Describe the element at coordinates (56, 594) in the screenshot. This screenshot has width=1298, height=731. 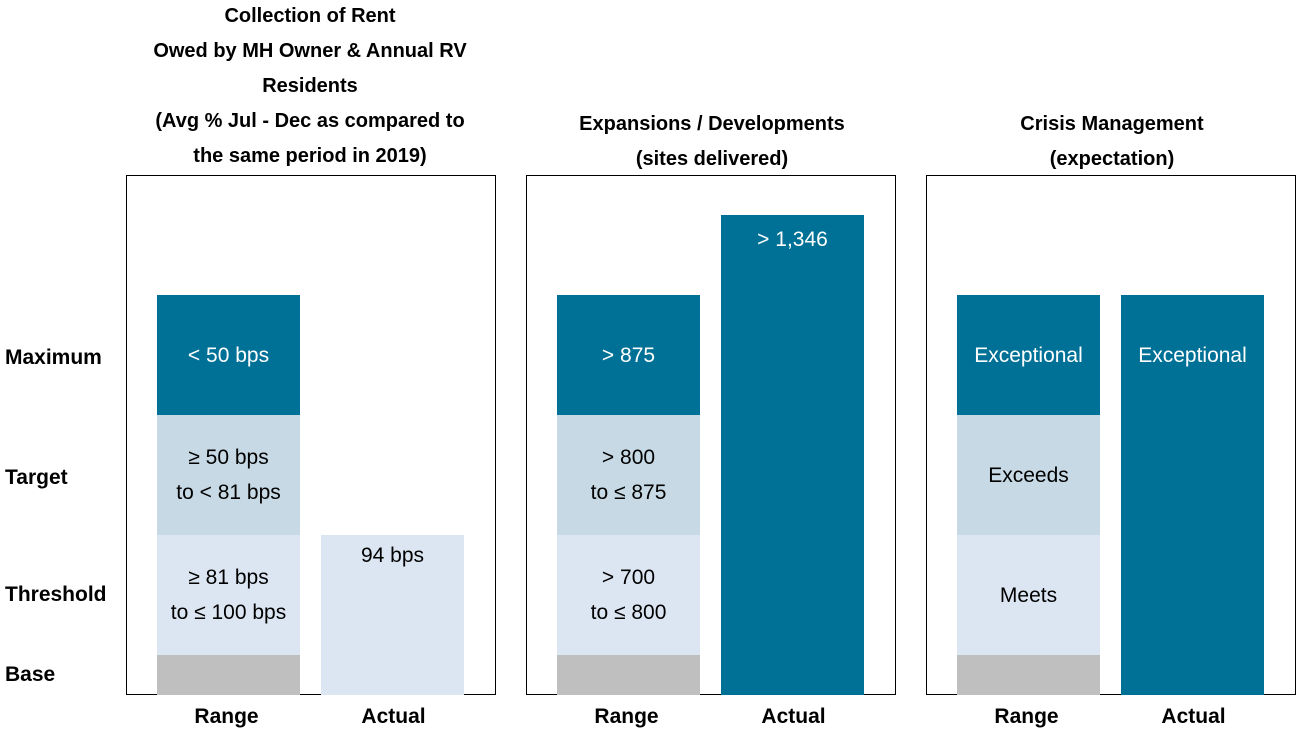
I see `row-label-threshold: Threshold` at that location.